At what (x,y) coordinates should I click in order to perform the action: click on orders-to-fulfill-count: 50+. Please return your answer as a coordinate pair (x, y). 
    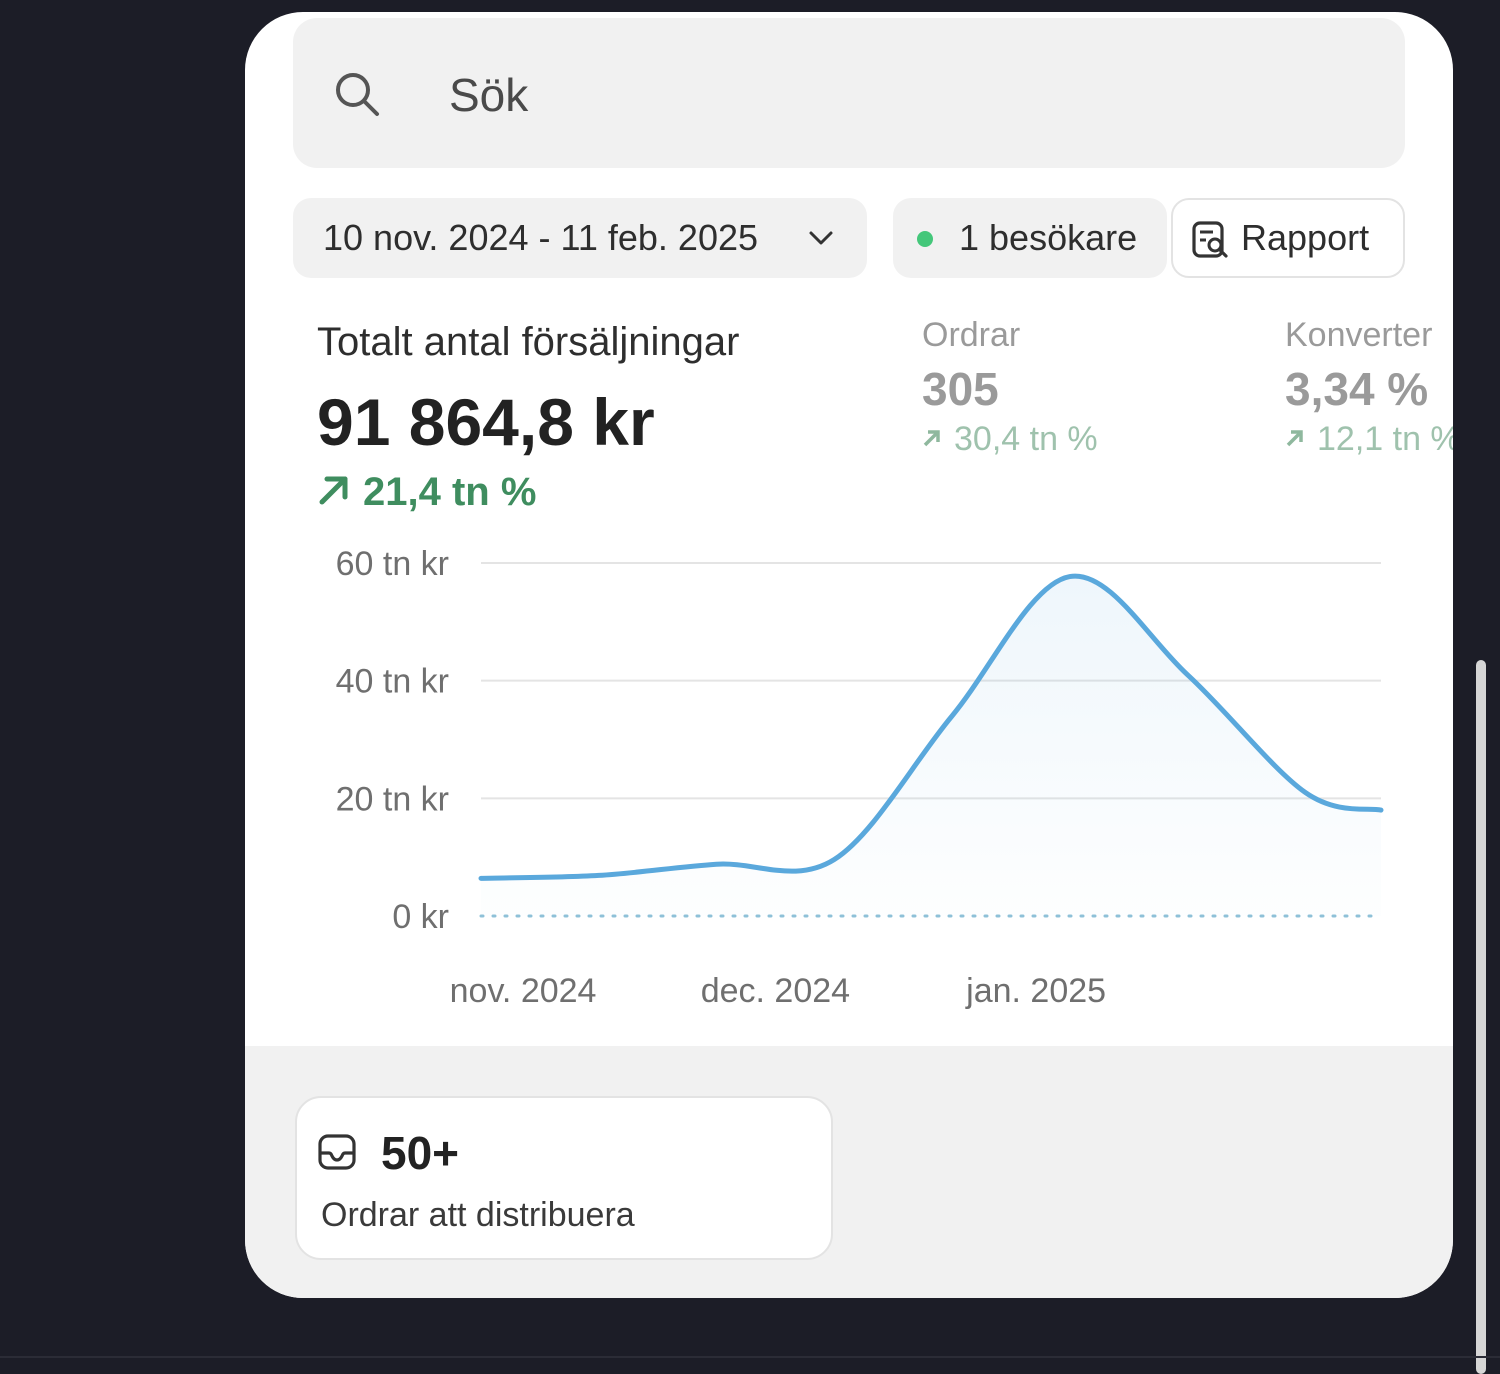
    Looking at the image, I should click on (420, 1153).